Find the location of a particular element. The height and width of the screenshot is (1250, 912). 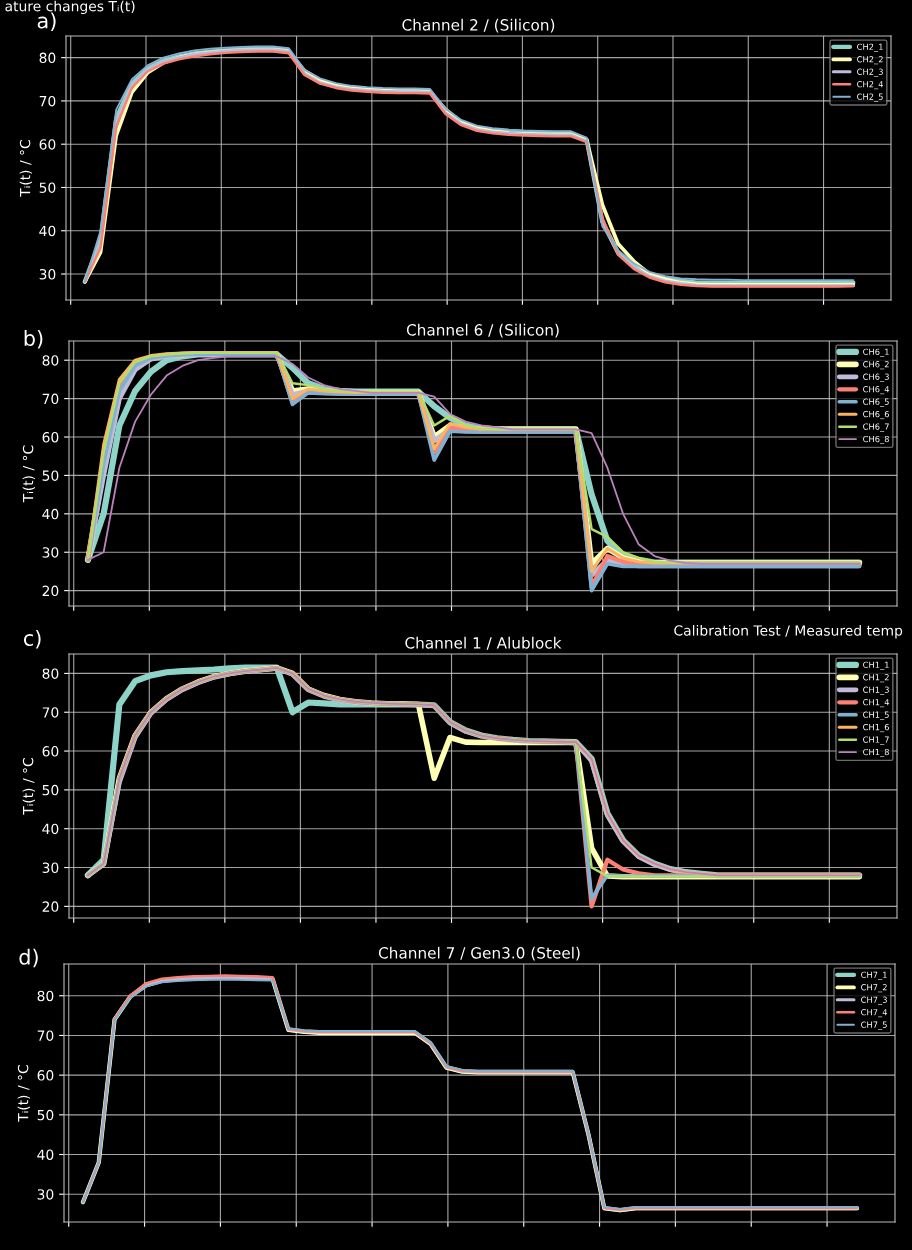

legend-label: CH2_2 is located at coordinates (870, 60).